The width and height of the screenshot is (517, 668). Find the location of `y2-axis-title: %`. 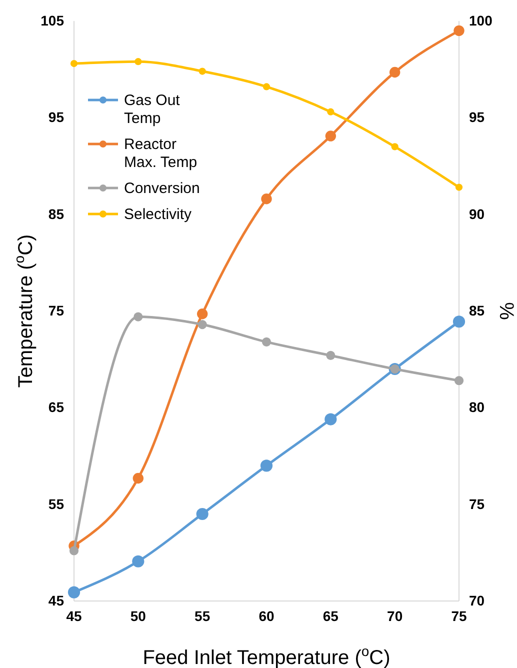

y2-axis-title: % is located at coordinates (506, 311).